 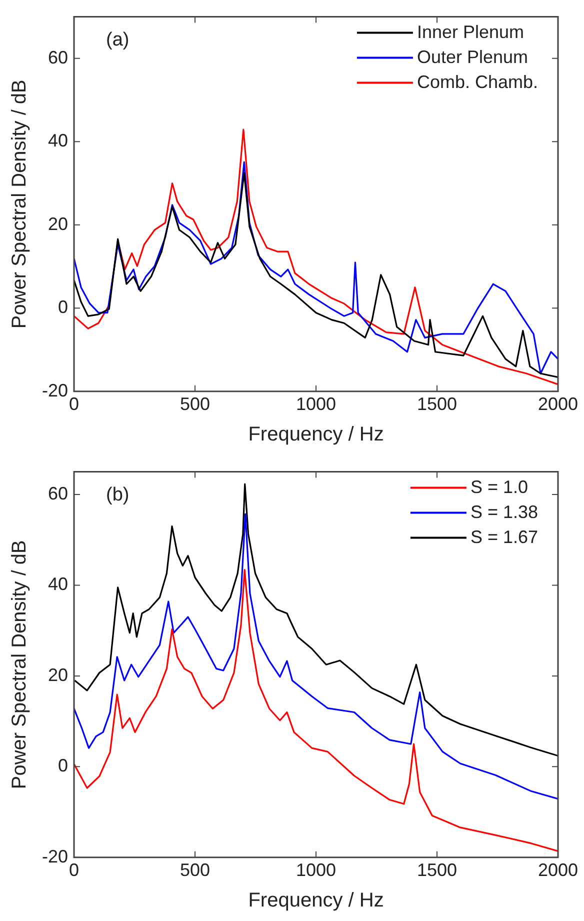 What do you see at coordinates (477, 82) in the screenshot?
I see `legend-label: Comb. Chamb.` at bounding box center [477, 82].